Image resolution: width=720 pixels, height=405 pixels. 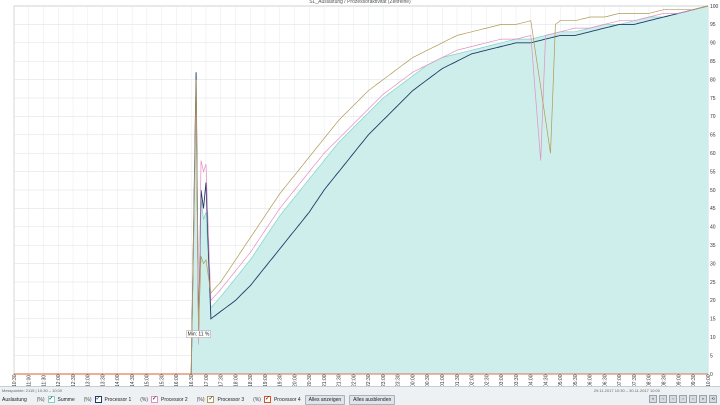 What do you see at coordinates (532, 380) in the screenshot?
I see `x-tick-label: 04:00` at bounding box center [532, 380].